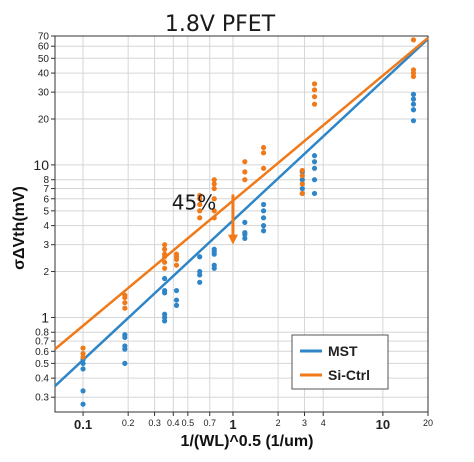 The image size is (474, 462). What do you see at coordinates (44, 119) in the screenshot?
I see `y-tick-label: 20` at bounding box center [44, 119].